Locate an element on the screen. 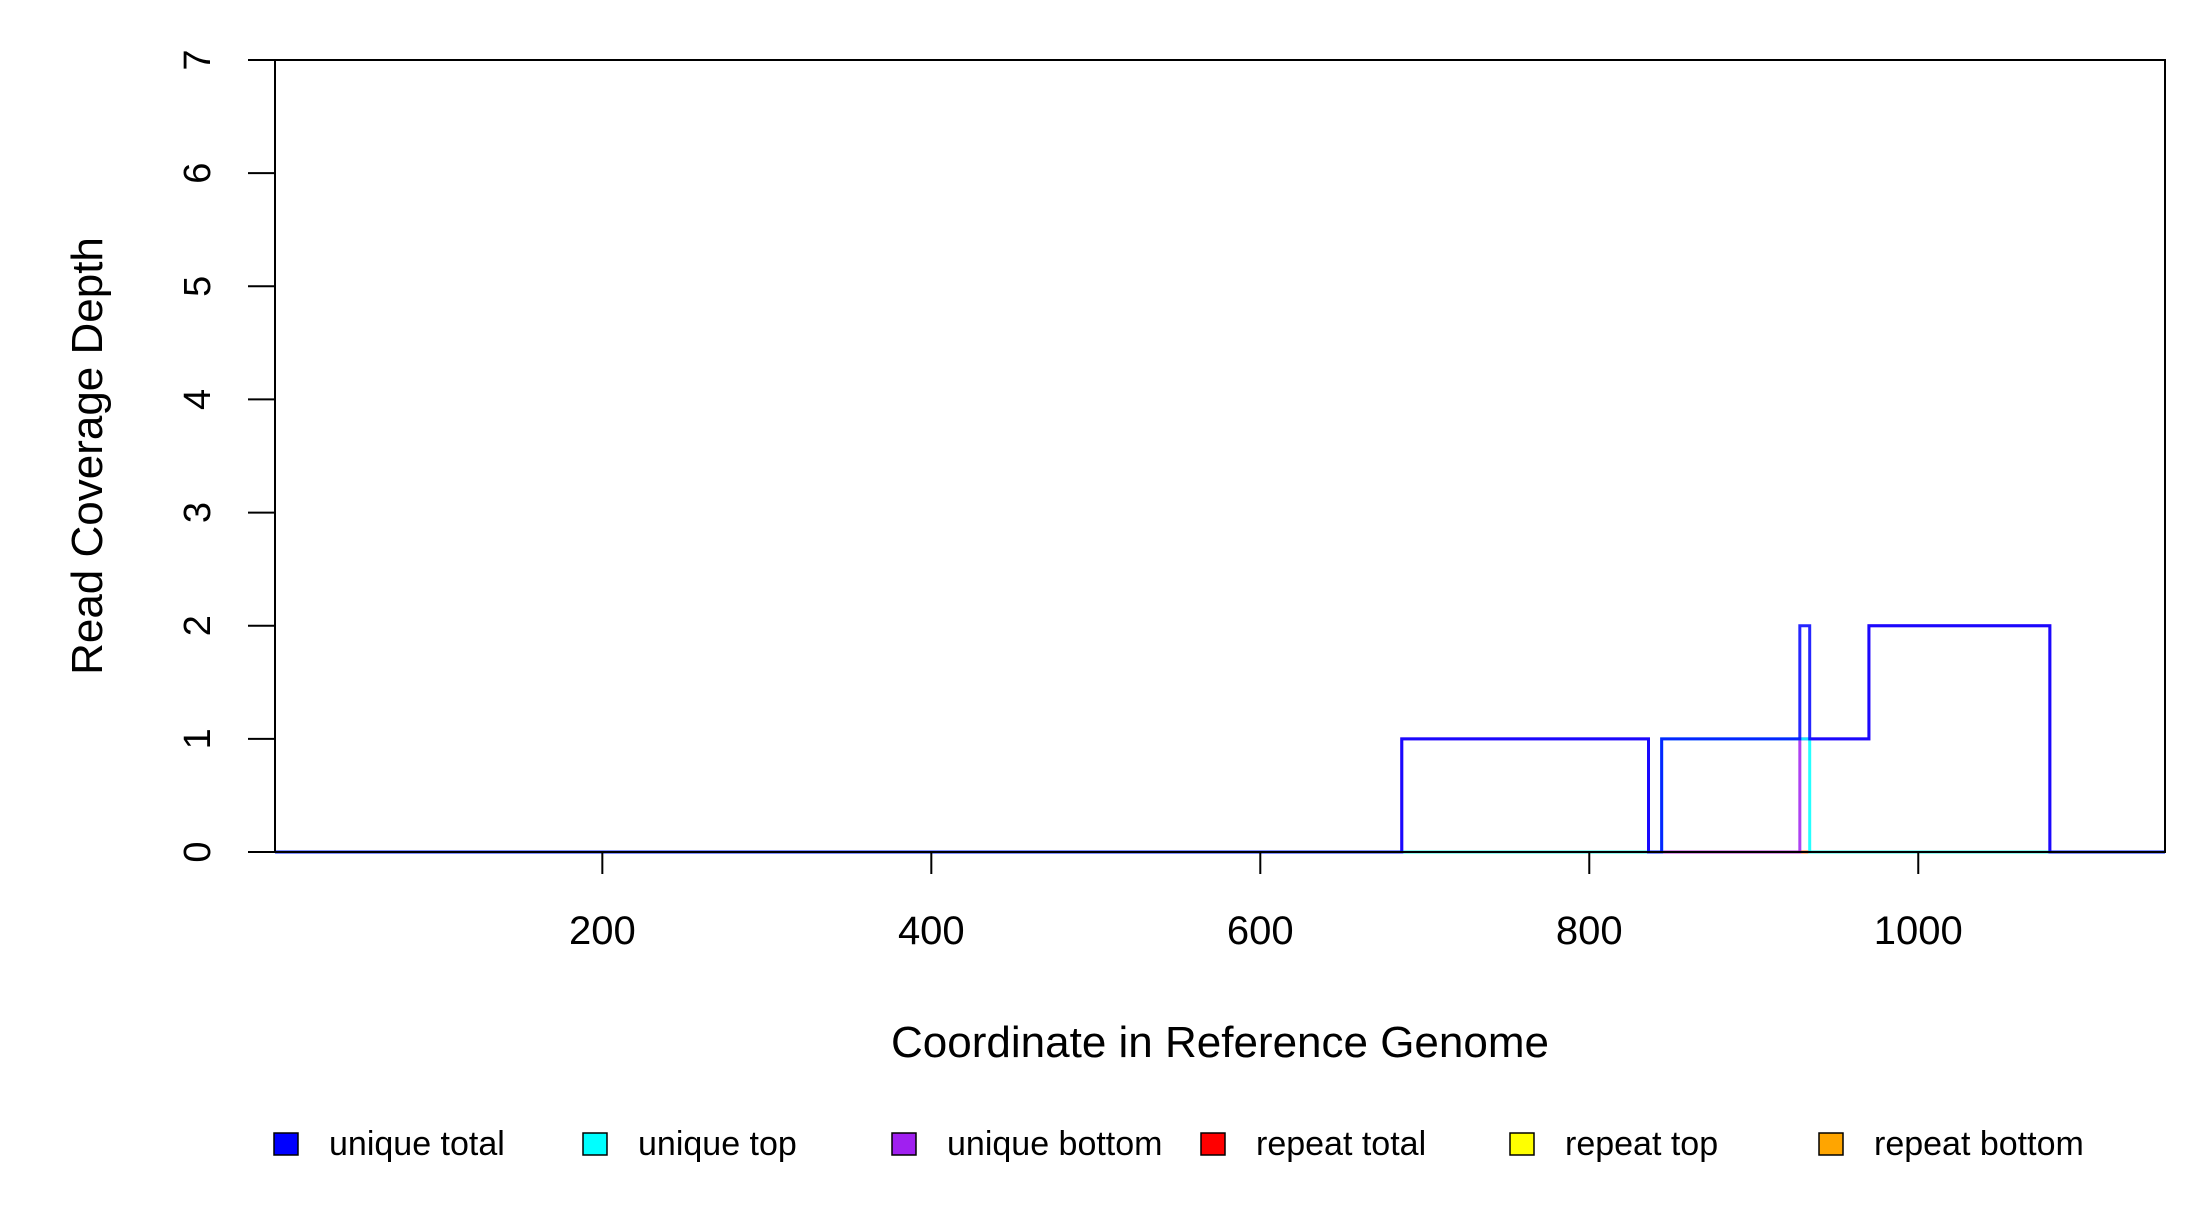  legend-label: unique top is located at coordinates (717, 1144).